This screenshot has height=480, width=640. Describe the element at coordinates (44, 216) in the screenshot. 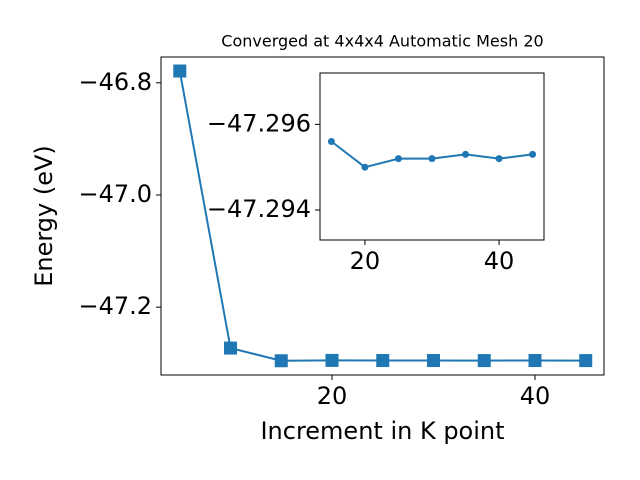

I see `y-axis-label: Energy (eV)` at that location.